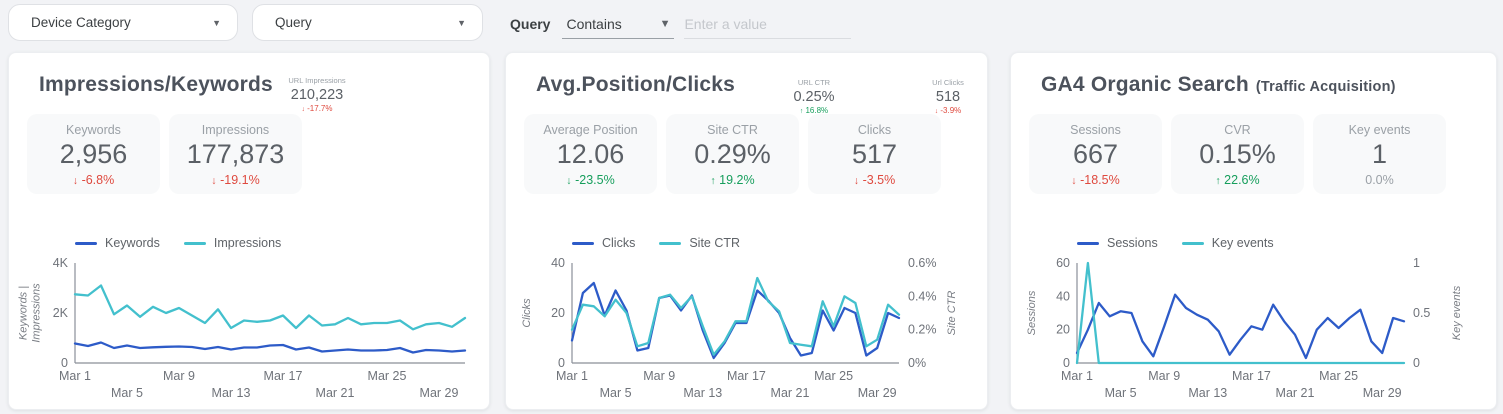 This screenshot has height=414, width=1503. What do you see at coordinates (1121, 393) in the screenshot?
I see `svg-text: Mar 5` at bounding box center [1121, 393].